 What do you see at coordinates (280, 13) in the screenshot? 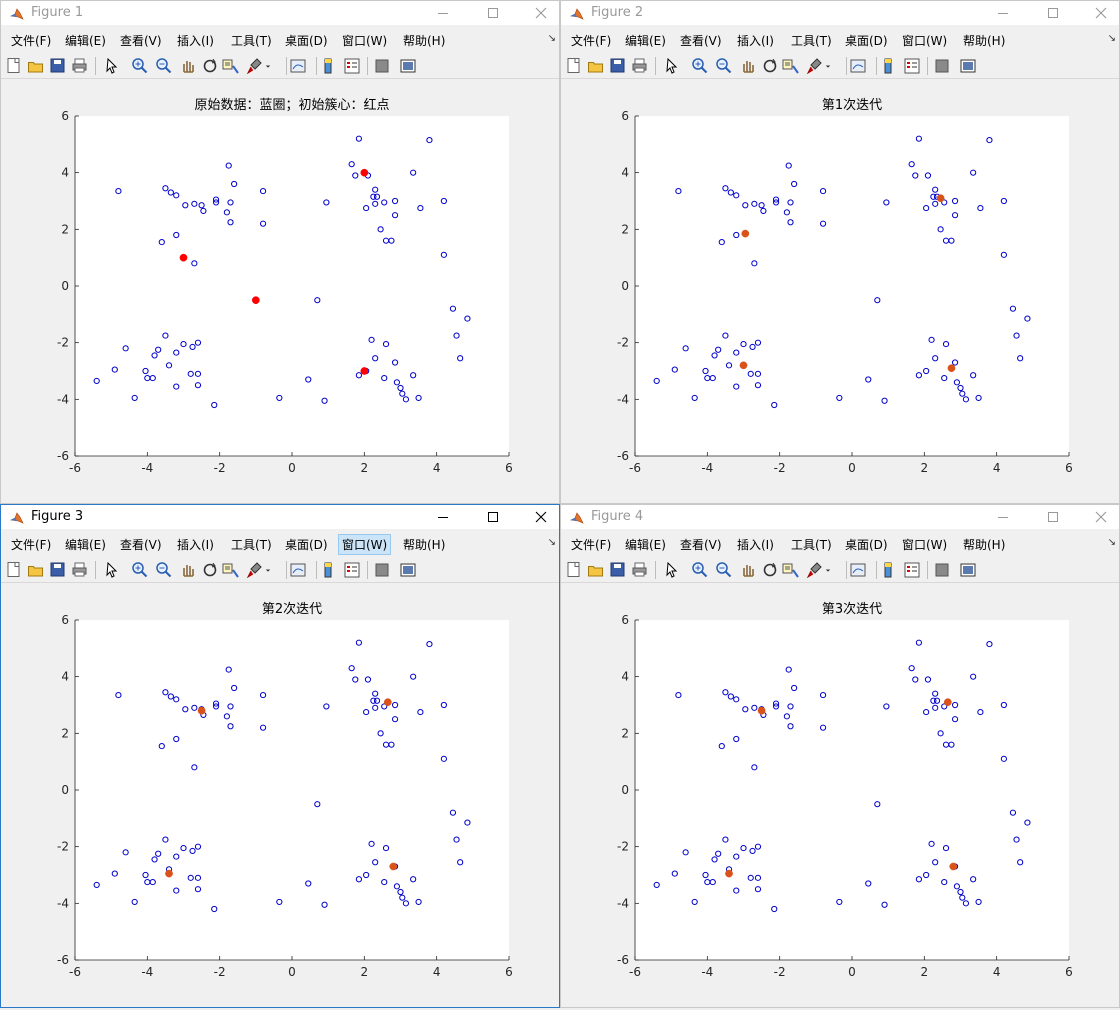
I see `title-bar: Figure 1` at bounding box center [280, 13].